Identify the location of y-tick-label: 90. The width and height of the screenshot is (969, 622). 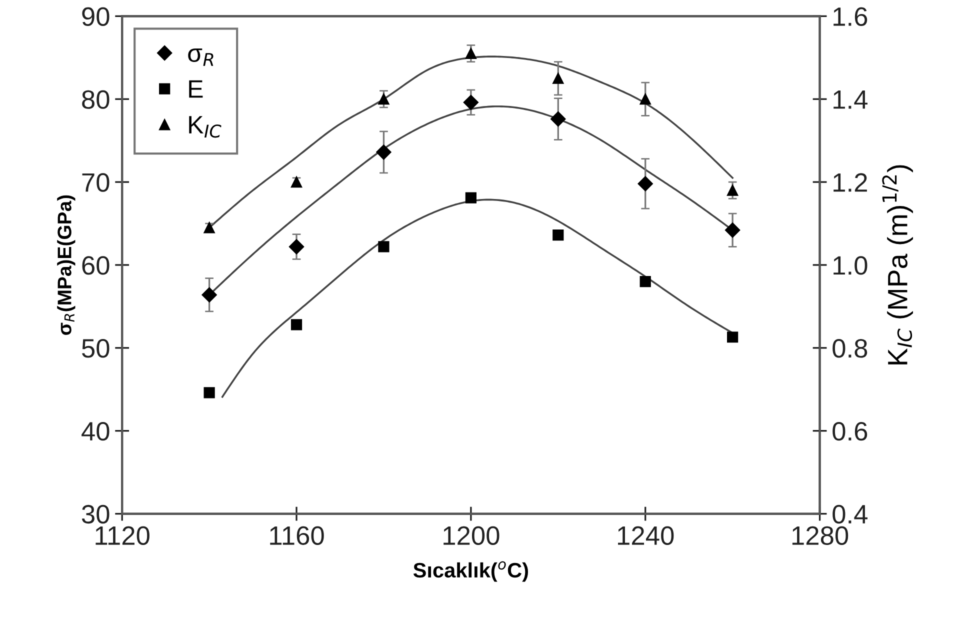
(96, 16).